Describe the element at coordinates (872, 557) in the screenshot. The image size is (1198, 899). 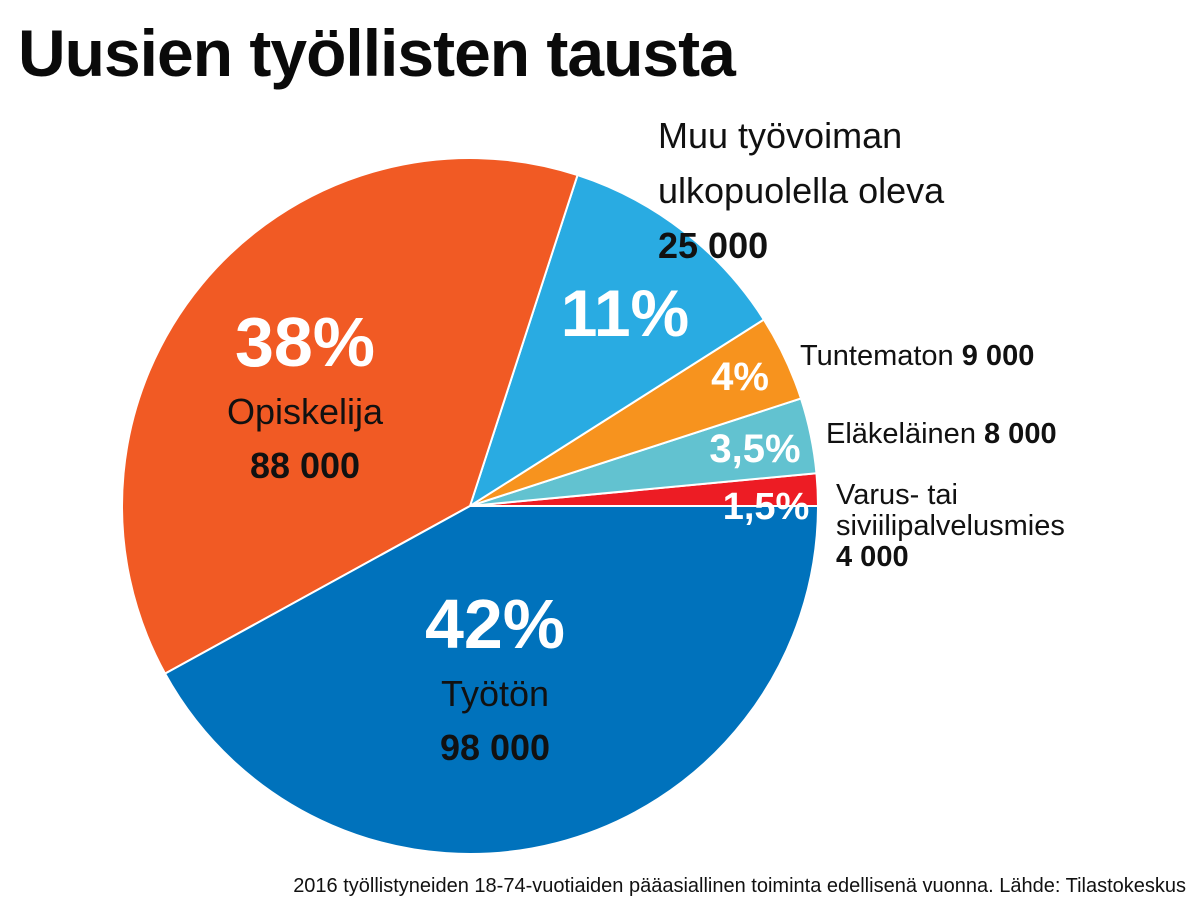
I see `slice-value-5: 4 000` at that location.